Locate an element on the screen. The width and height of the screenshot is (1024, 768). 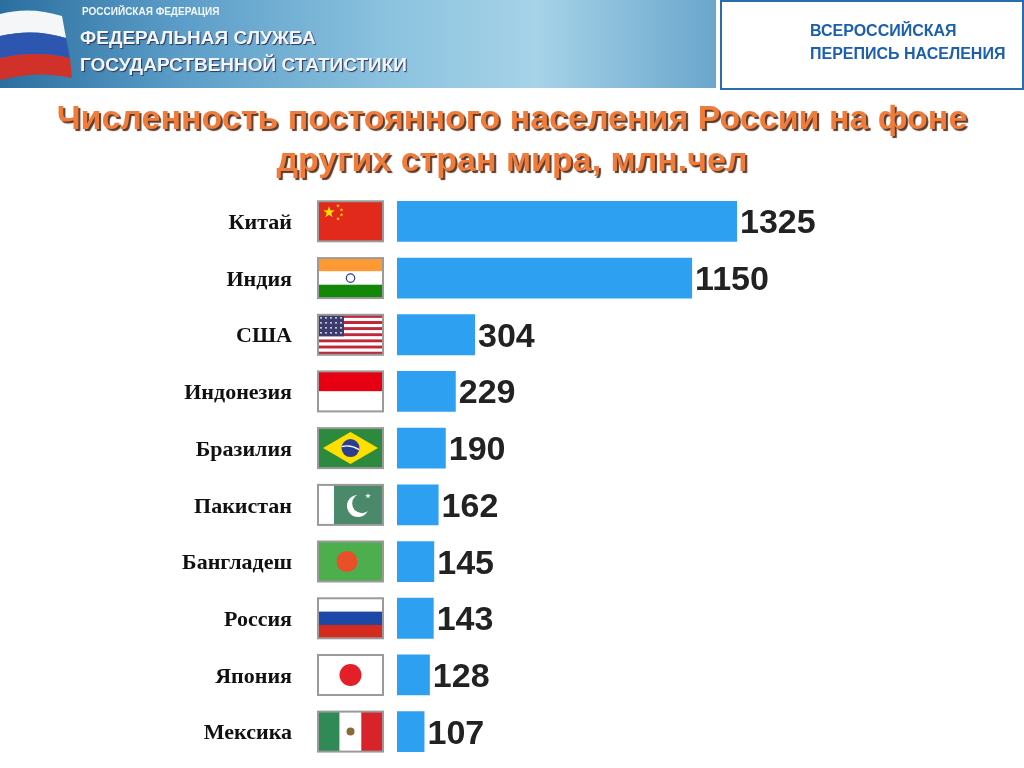
data-label: 190 is located at coordinates (477, 448).